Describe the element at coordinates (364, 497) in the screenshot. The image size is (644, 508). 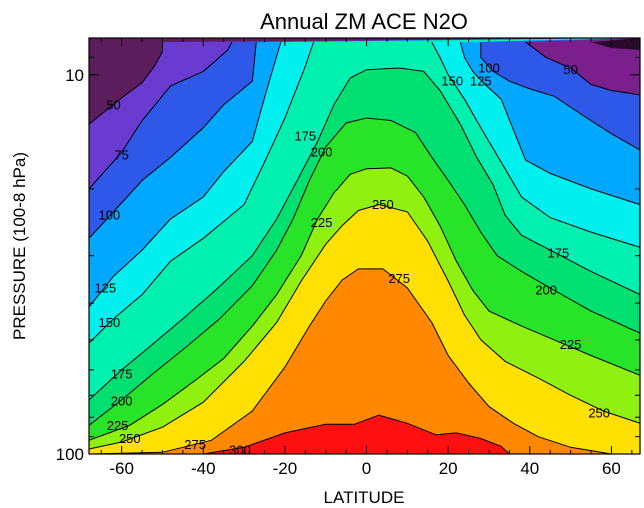
I see `x-axis-label: LATITUDE` at that location.